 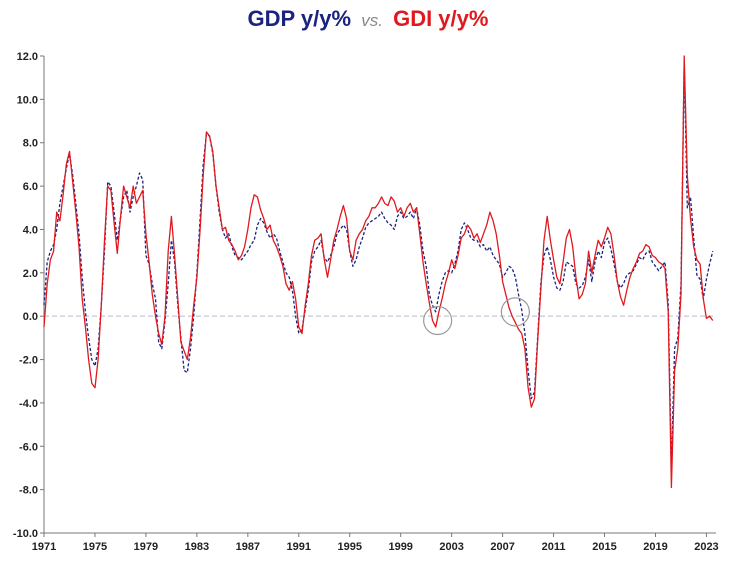 What do you see at coordinates (706, 547) in the screenshot?
I see `x-tick-label: 2023` at bounding box center [706, 547].